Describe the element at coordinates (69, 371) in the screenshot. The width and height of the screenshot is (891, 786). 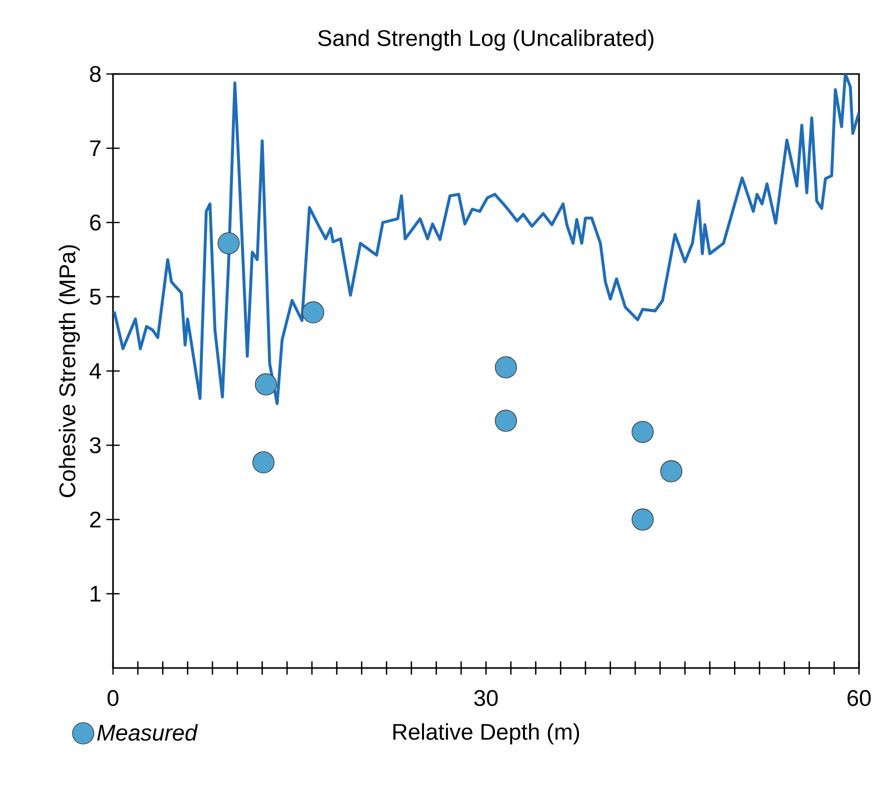
I see `y-axis-title: Cohesive Strength (MPa)` at that location.